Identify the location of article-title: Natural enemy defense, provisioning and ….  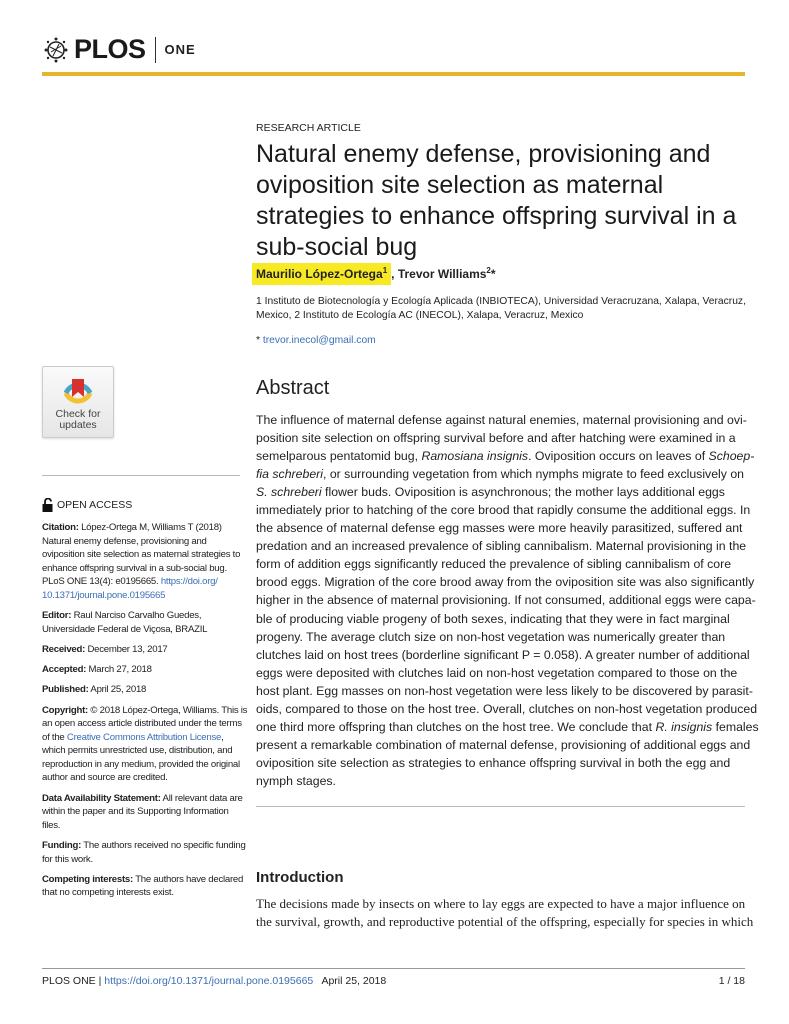
(501, 201).